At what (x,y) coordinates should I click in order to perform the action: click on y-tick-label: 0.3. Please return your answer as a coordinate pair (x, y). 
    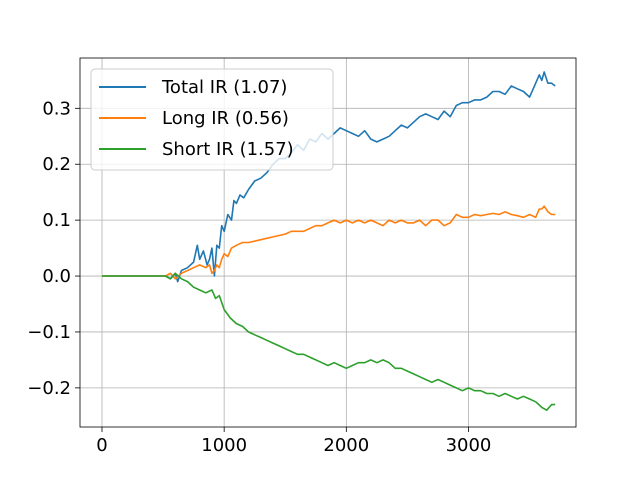
    Looking at the image, I should click on (56, 108).